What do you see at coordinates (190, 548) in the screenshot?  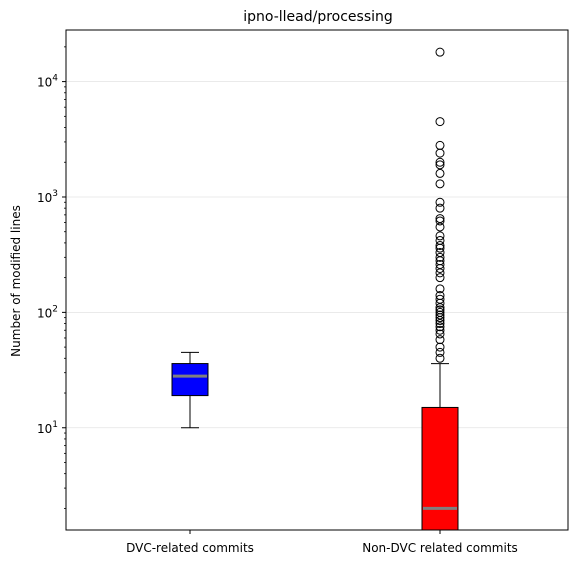 I see `x-tick-label: DVC-related commits` at bounding box center [190, 548].